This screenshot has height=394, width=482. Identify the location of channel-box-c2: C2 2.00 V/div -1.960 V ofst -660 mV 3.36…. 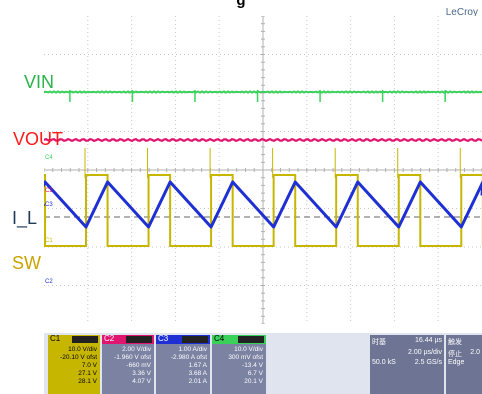
(128, 364).